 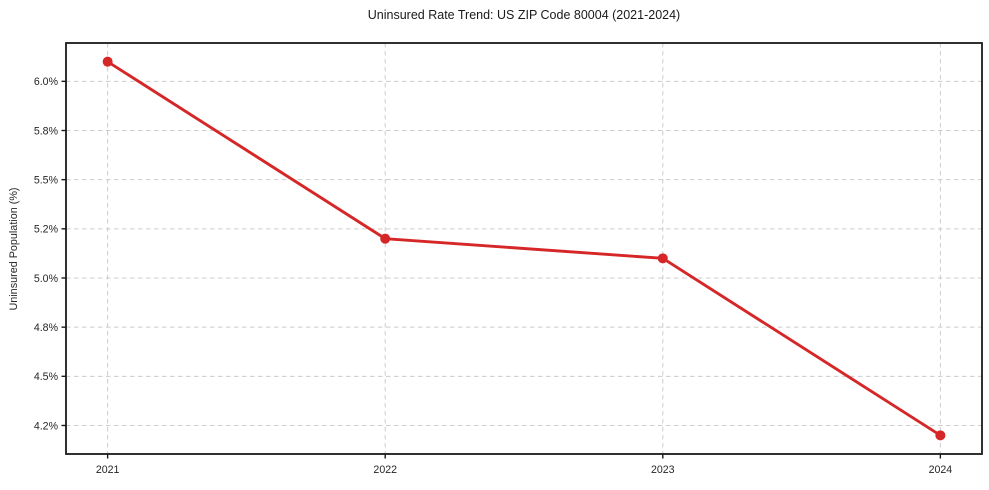 What do you see at coordinates (46, 82) in the screenshot?
I see `y-tick-label: 6.0%` at bounding box center [46, 82].